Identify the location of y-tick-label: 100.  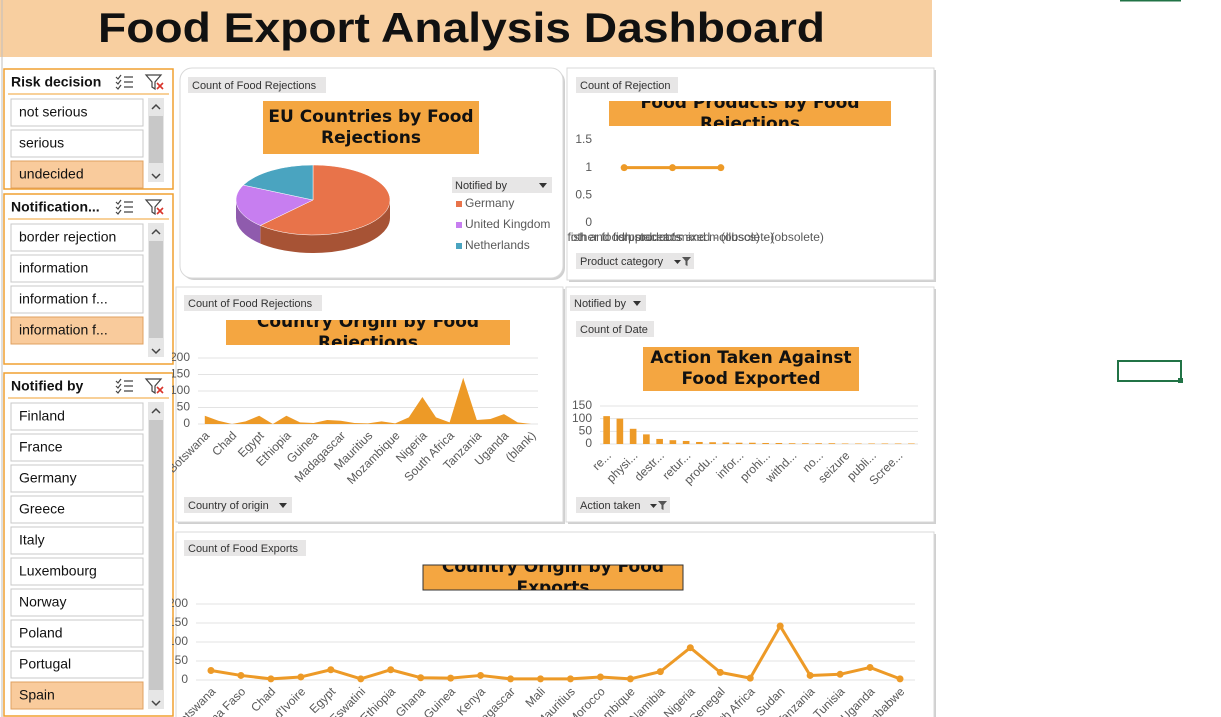
(178, 641).